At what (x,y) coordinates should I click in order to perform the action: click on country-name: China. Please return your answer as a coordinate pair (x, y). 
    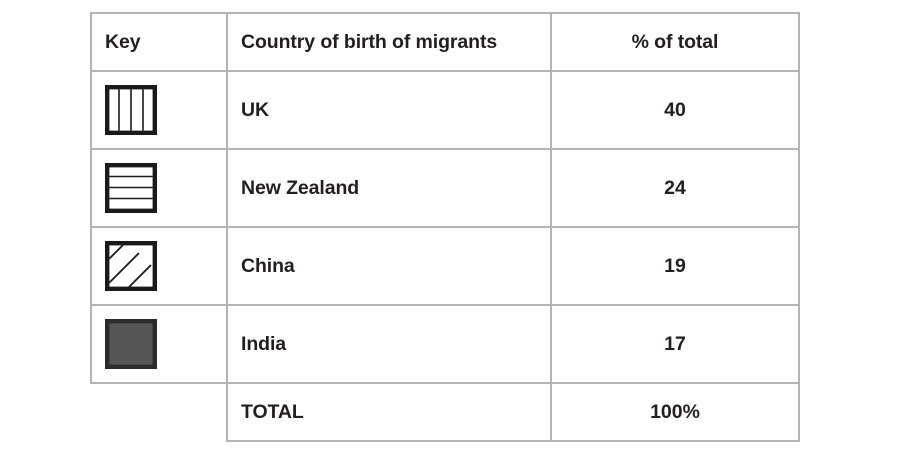
    Looking at the image, I should click on (389, 266).